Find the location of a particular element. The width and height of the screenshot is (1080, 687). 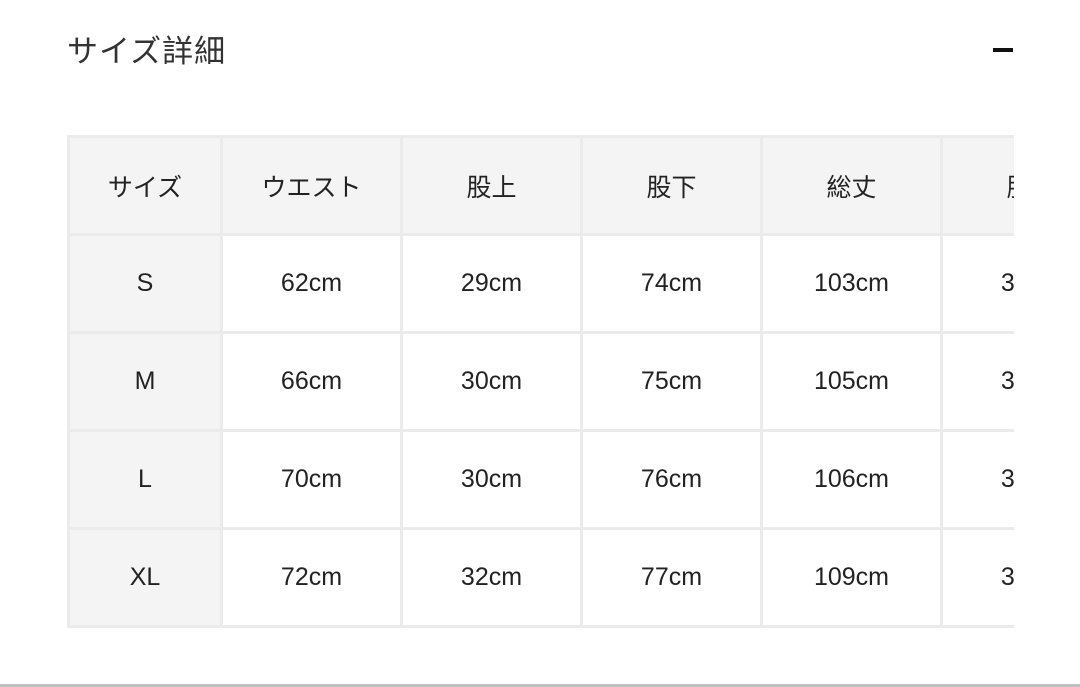

table-cell: 74cm is located at coordinates (671, 283).